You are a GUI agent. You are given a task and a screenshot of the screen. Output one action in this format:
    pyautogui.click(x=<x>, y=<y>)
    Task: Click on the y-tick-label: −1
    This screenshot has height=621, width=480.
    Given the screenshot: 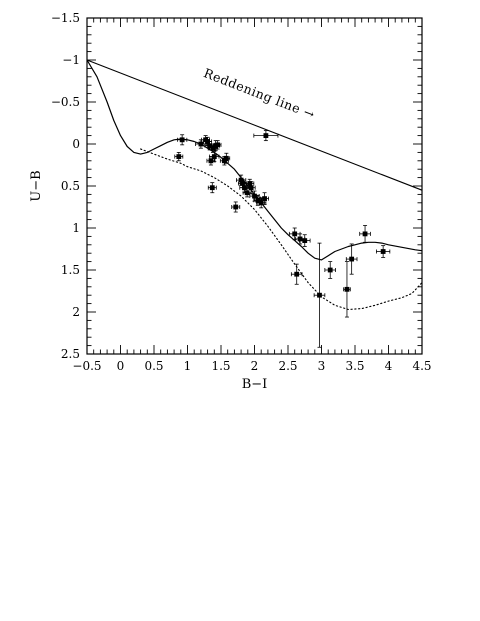 What is the action you would take?
    pyautogui.click(x=71, y=60)
    